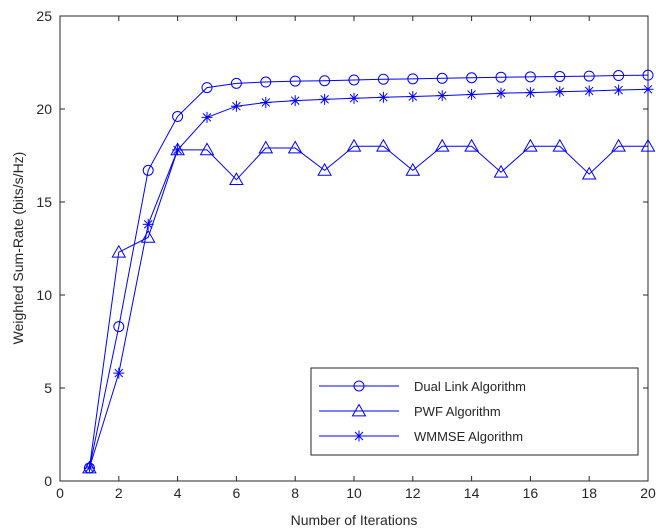 The height and width of the screenshot is (529, 656). What do you see at coordinates (531, 493) in the screenshot?
I see `x-tick-label: 16` at bounding box center [531, 493].